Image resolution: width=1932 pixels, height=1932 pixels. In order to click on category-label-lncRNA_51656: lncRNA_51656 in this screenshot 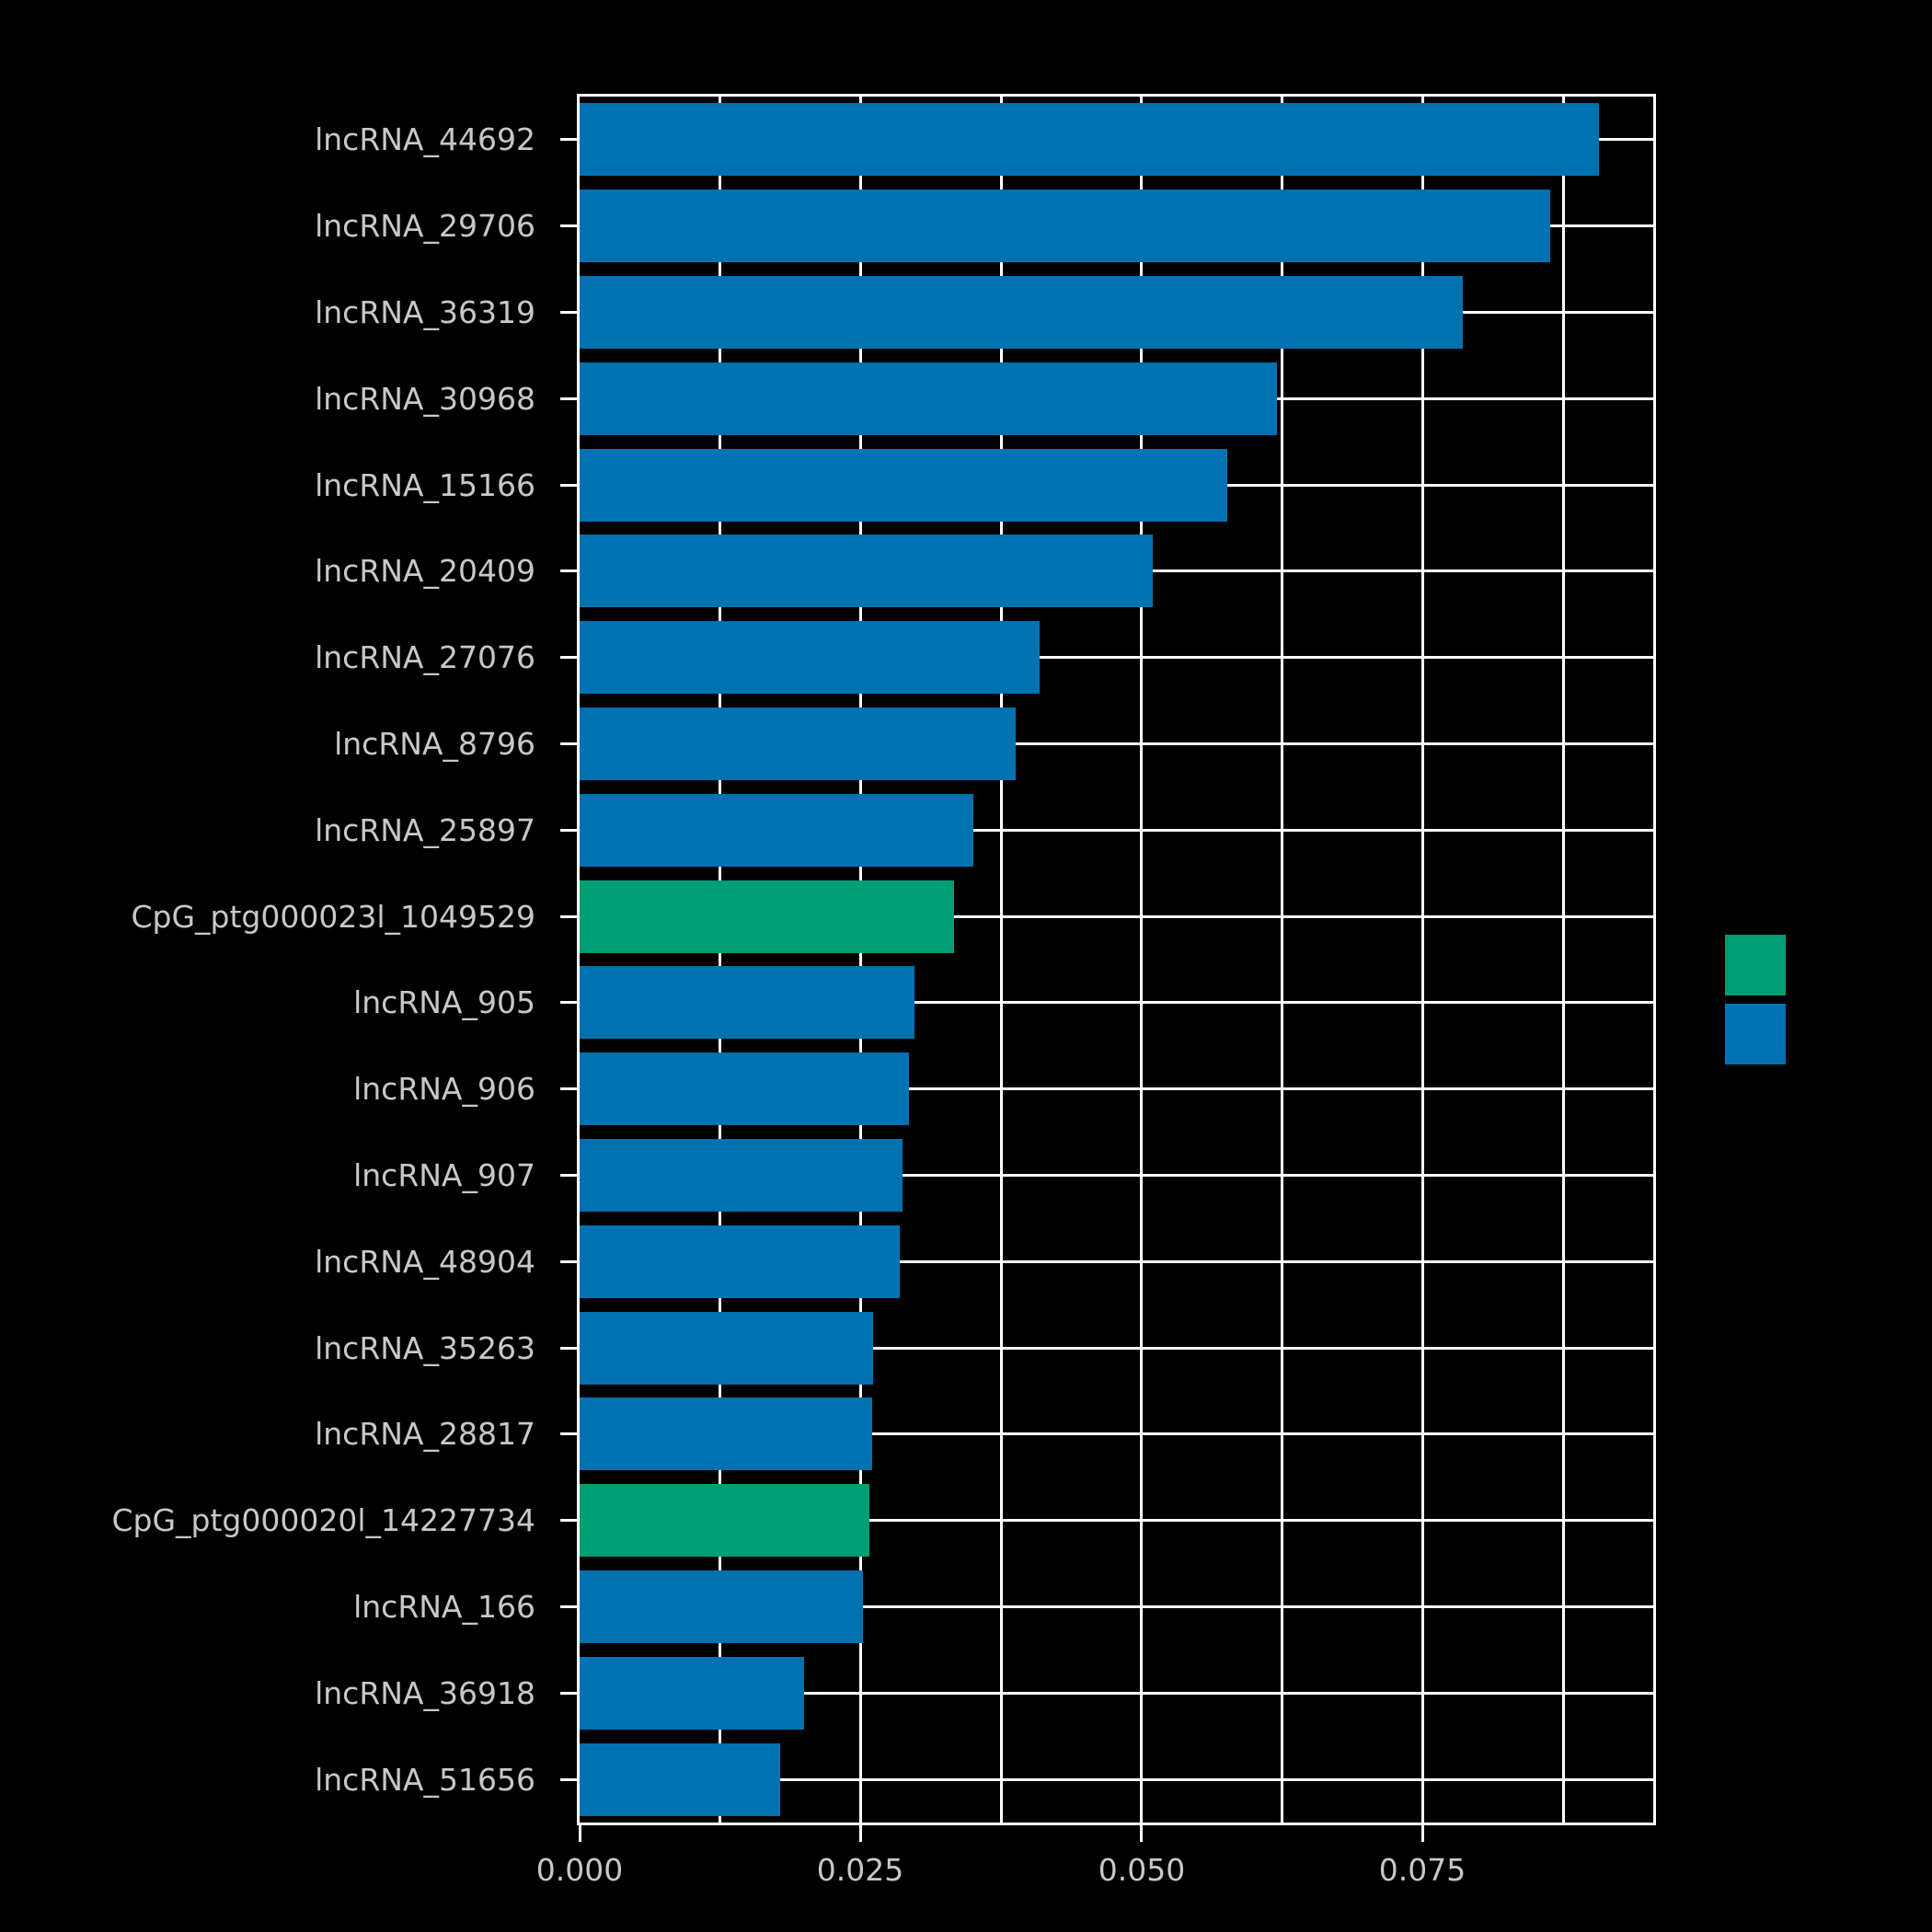, I will do `click(425, 1780)`.